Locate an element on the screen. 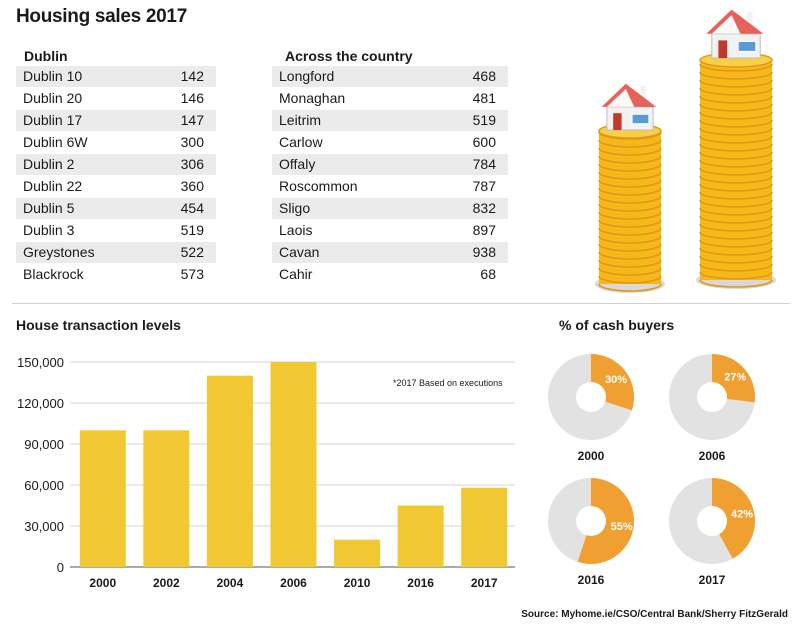 The image size is (800, 629). dublin-heading: Dublin is located at coordinates (46, 56).